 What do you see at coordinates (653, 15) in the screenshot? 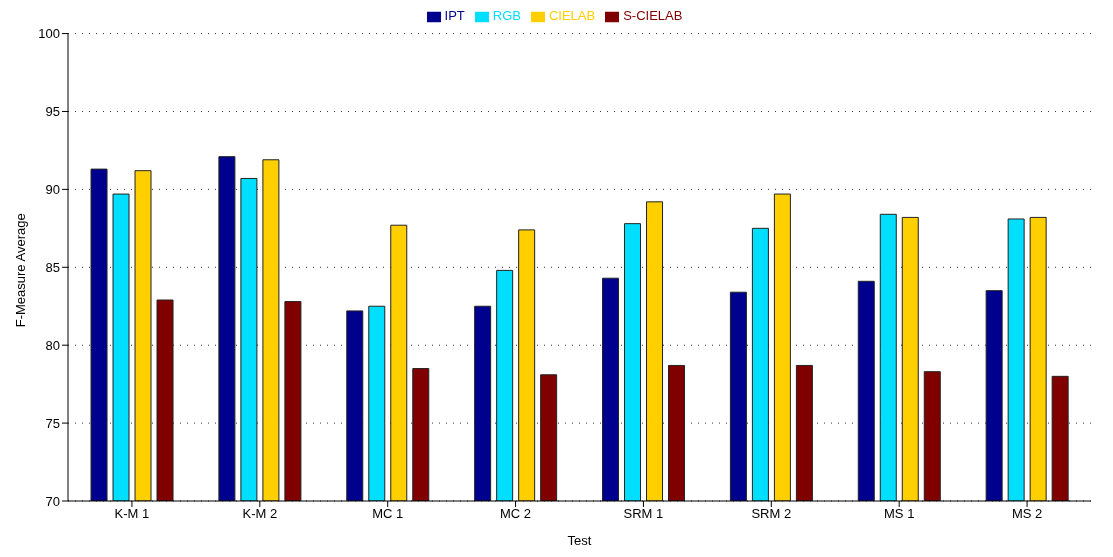
I see `legend-label: S-CIELAB` at bounding box center [653, 15].